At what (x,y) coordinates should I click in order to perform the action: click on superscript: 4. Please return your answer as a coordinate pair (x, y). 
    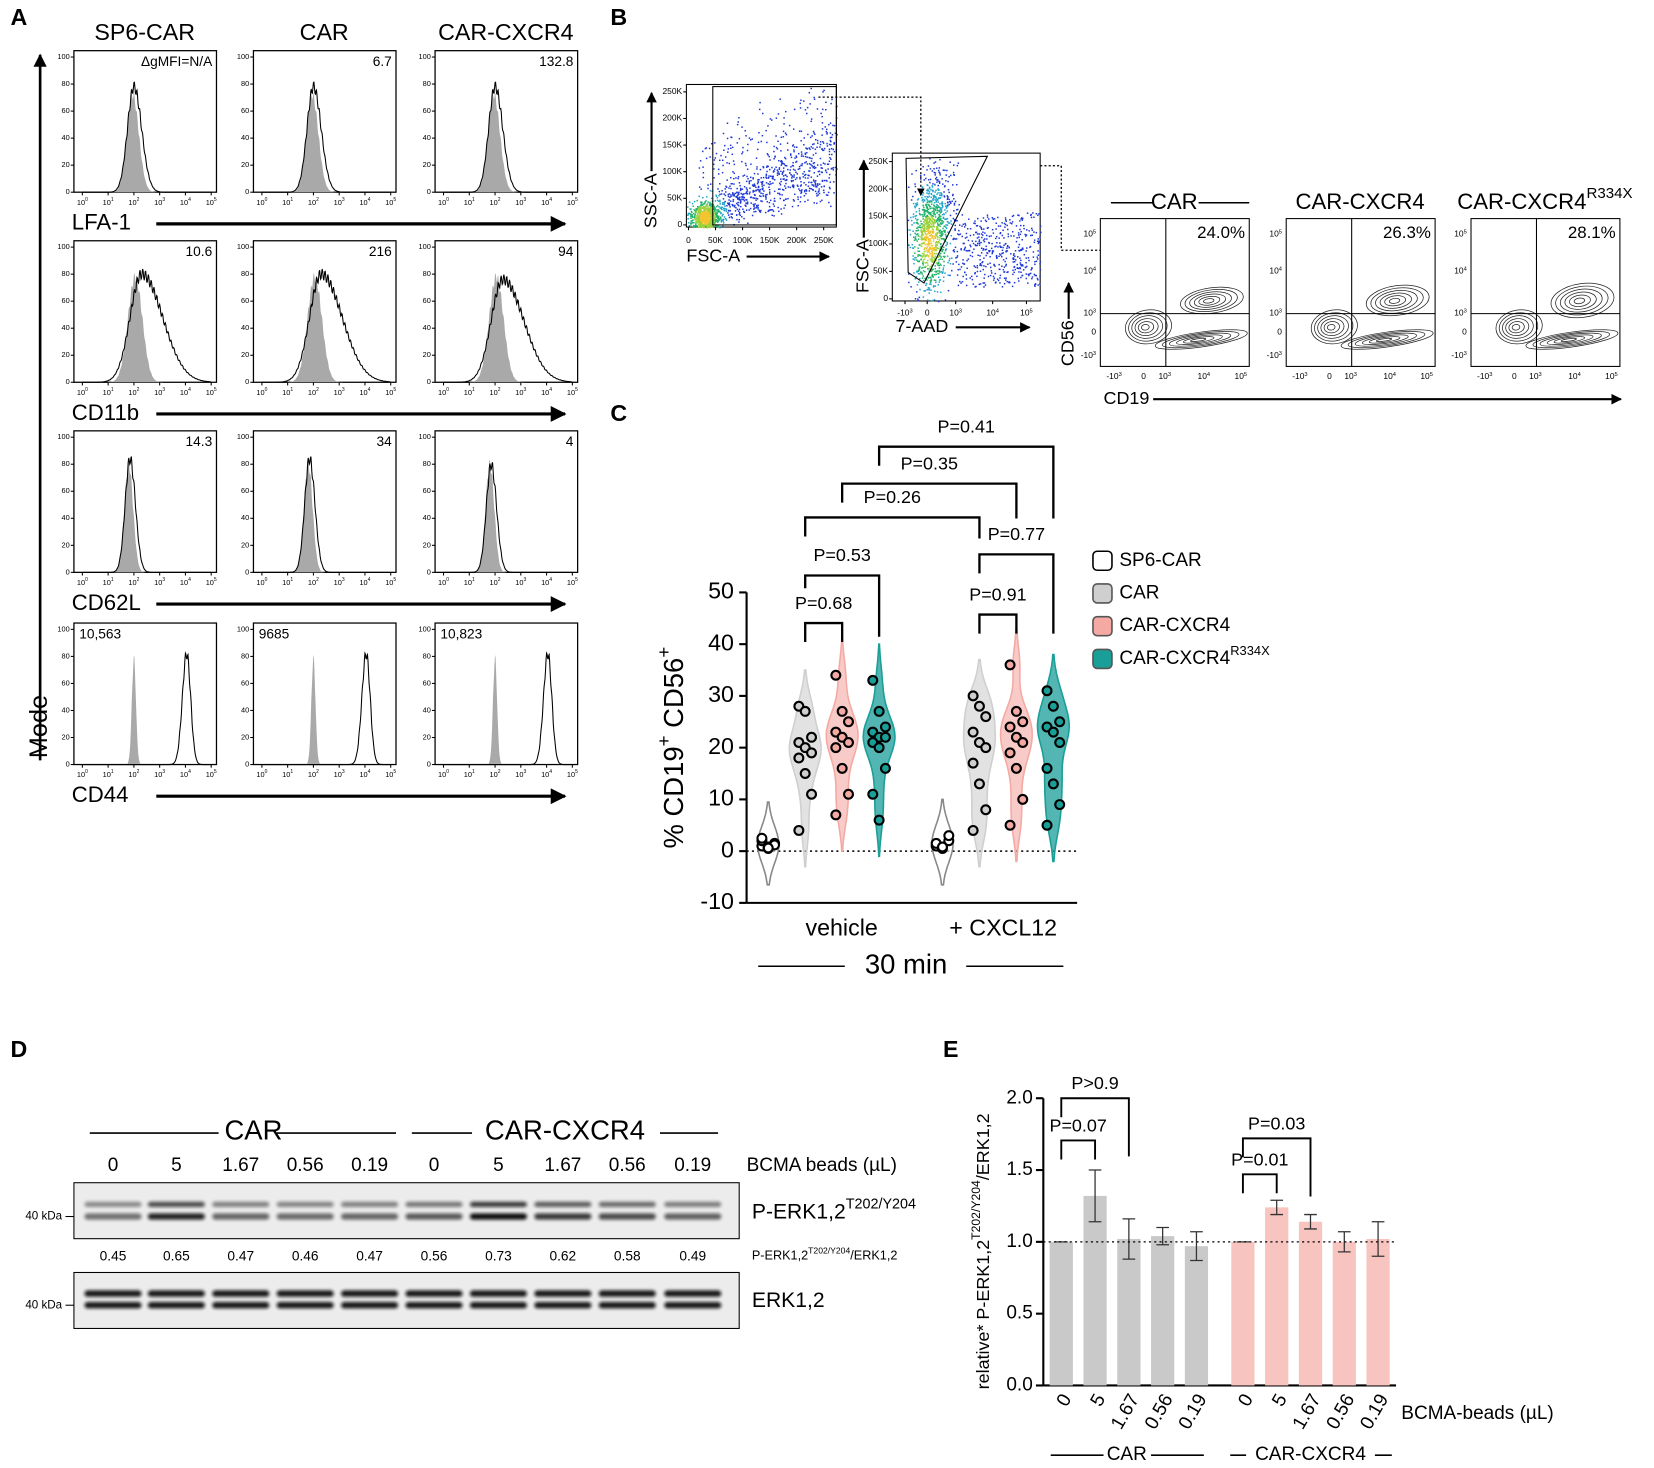
    Looking at the image, I should click on (369, 390).